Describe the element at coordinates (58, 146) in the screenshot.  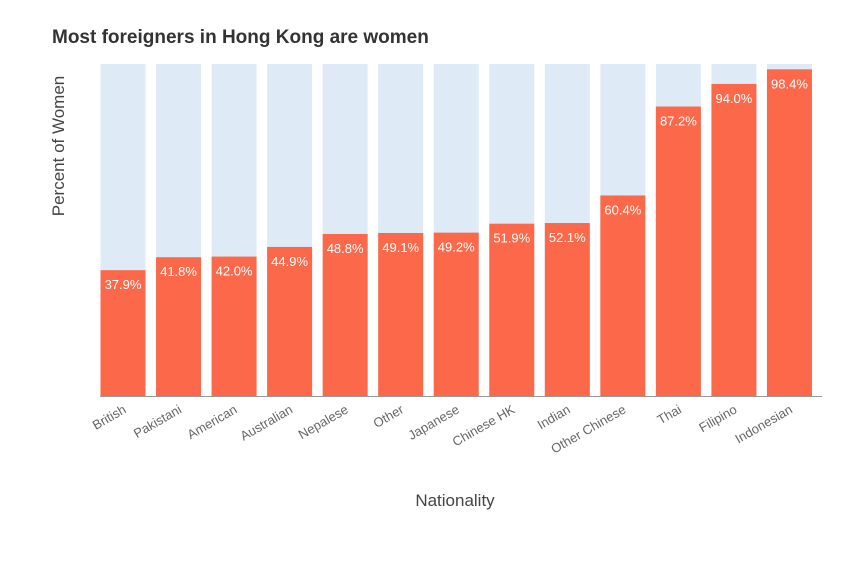
I see `y-axis-title: Percent of Women` at that location.